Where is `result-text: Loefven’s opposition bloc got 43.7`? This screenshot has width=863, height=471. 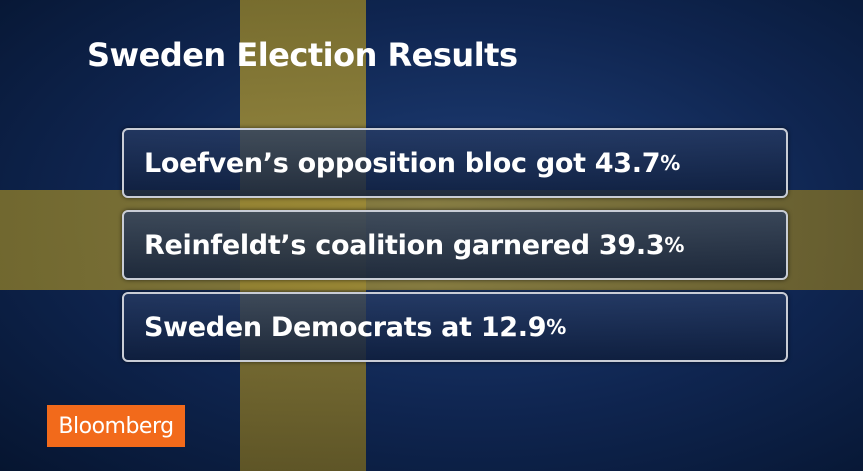 result-text: Loefven’s opposition bloc got 43.7 is located at coordinates (402, 163).